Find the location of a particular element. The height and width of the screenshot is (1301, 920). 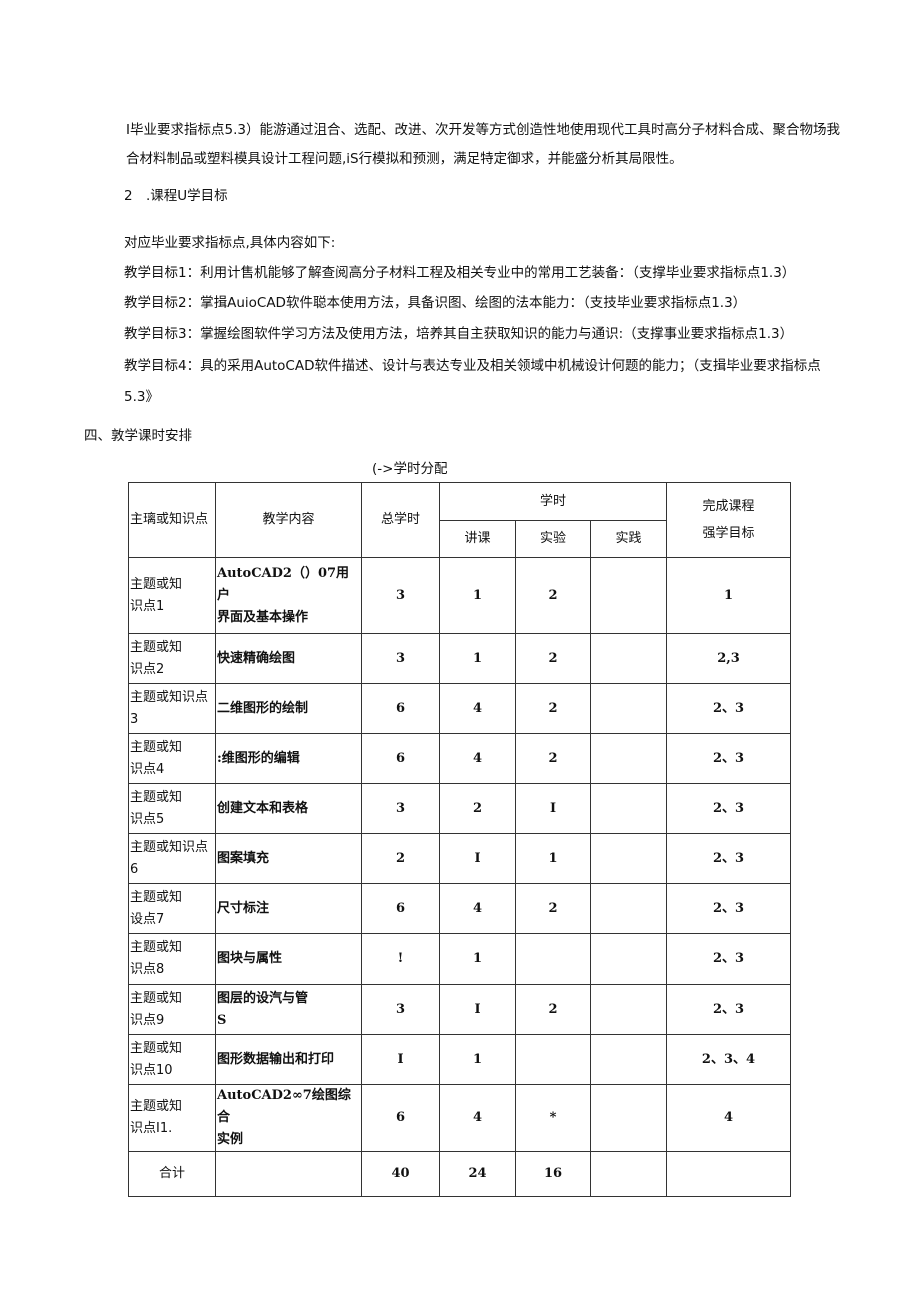

table-row: 主题或知 识点10 图形数据输出和打印 I 1 2、3、4 is located at coordinates (459, 1059).